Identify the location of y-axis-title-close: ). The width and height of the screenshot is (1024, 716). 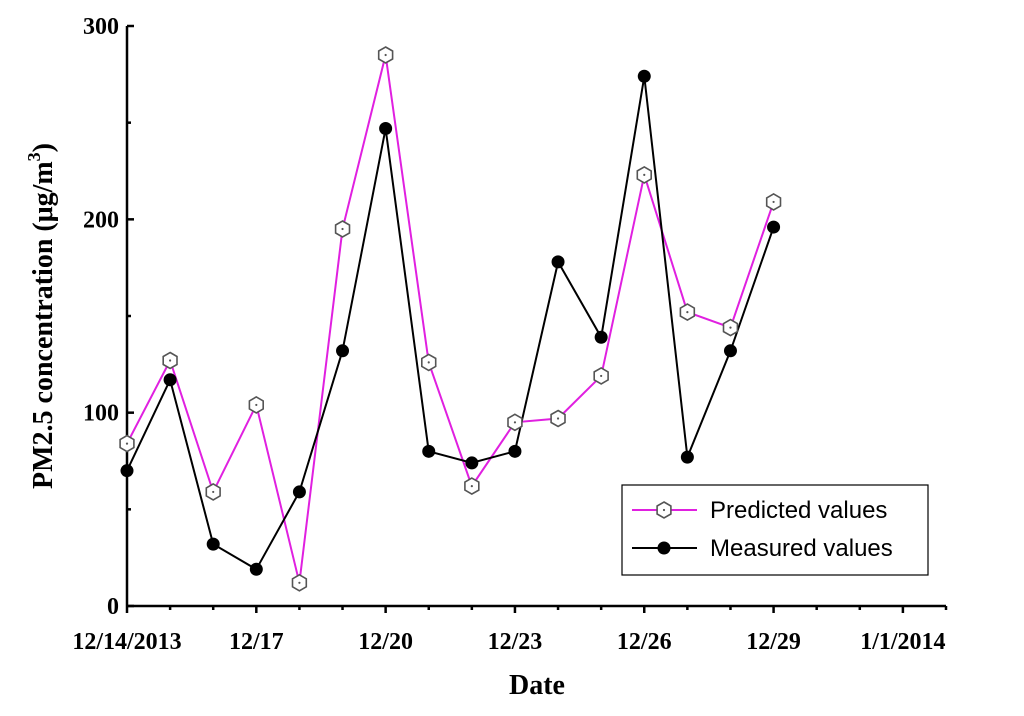
(43, 147).